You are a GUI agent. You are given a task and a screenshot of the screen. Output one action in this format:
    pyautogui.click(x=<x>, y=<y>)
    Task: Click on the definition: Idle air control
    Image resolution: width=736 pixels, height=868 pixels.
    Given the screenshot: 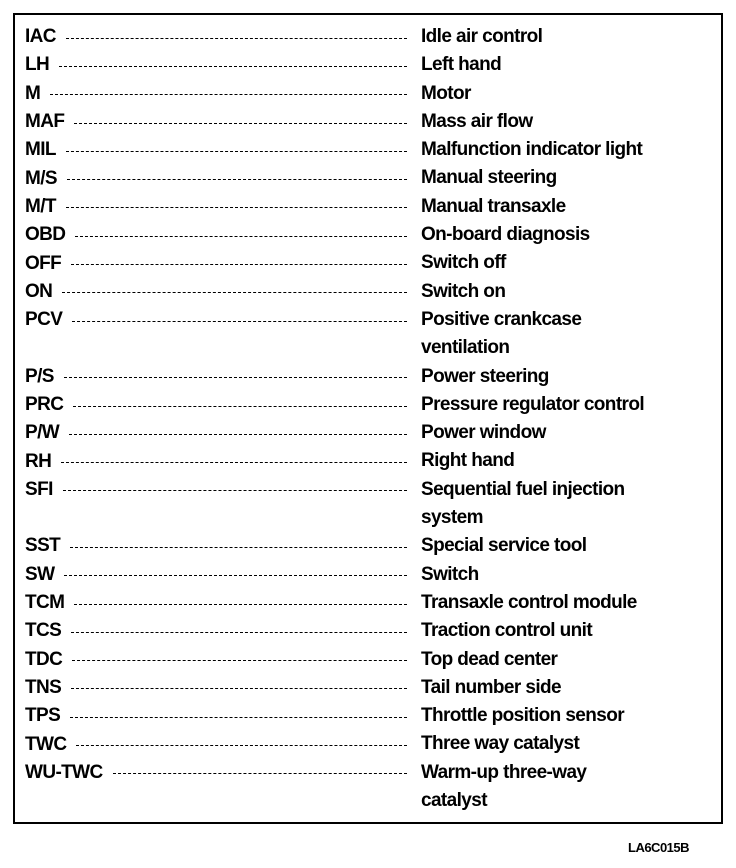 What is the action you would take?
    pyautogui.click(x=561, y=37)
    